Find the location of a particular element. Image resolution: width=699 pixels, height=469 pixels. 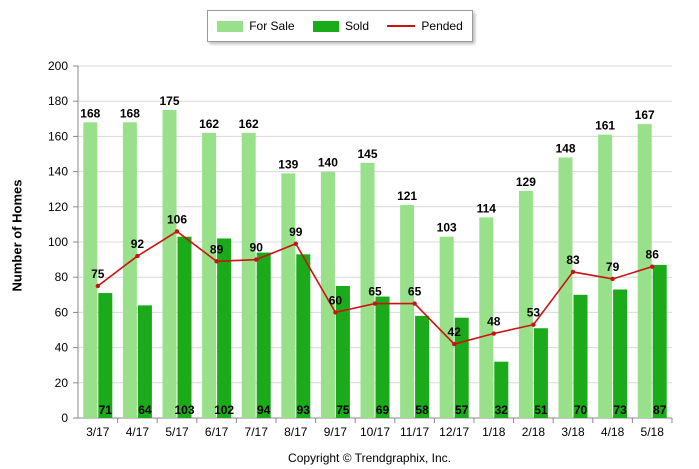

data-label-sold: 71 is located at coordinates (106, 410).